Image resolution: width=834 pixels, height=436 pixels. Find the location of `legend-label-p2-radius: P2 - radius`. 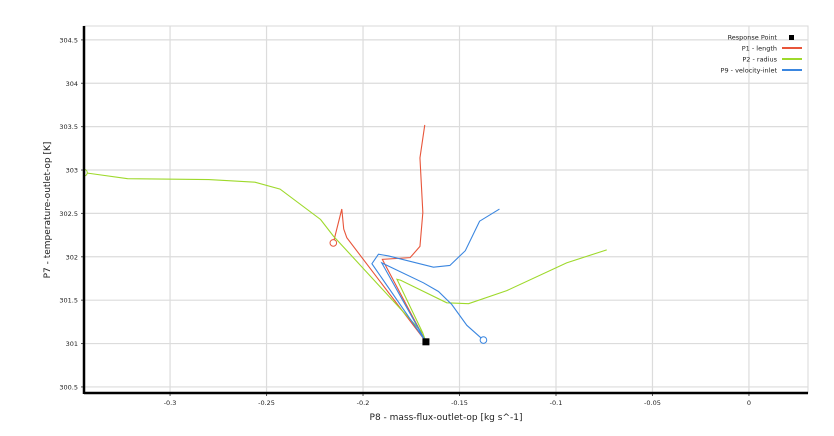

legend-label-p2-radius: P2 - radius is located at coordinates (759, 60).